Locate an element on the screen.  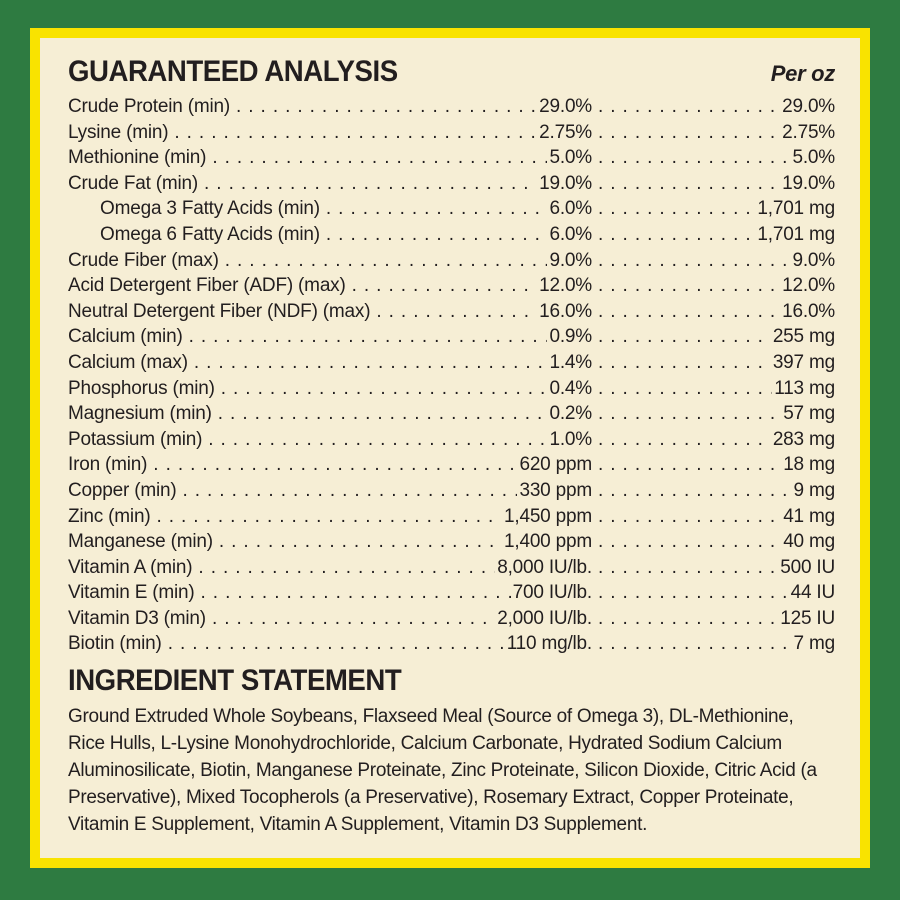
analysis-row: Methionine (min) 5.0% 5.0% is located at coordinates (451, 158).